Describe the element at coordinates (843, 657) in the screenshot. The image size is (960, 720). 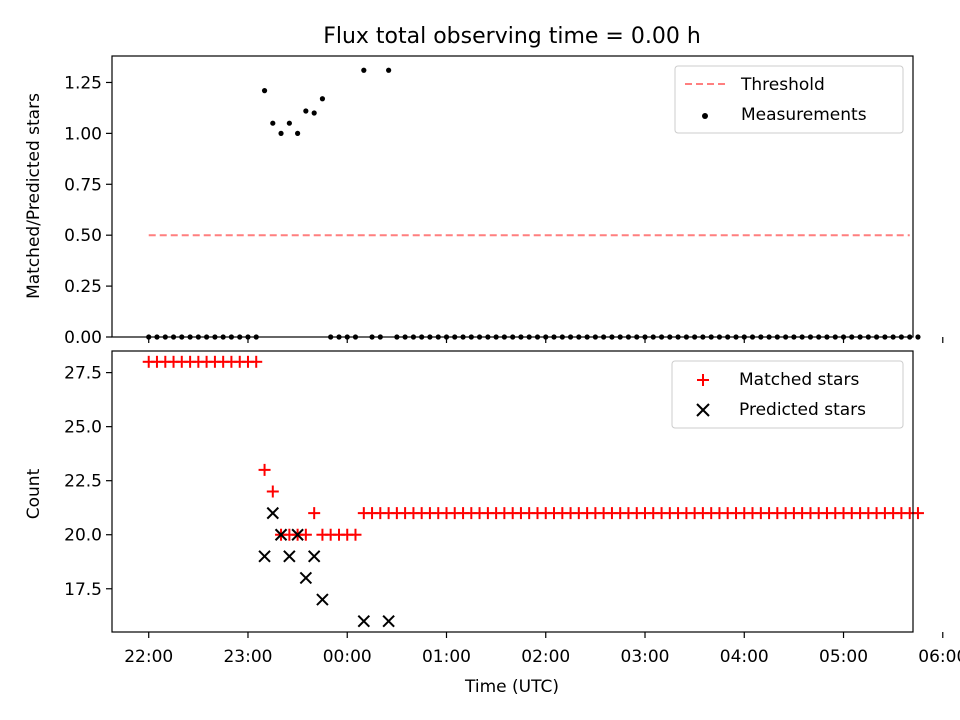
I see `x-tick-label: 05:00` at that location.